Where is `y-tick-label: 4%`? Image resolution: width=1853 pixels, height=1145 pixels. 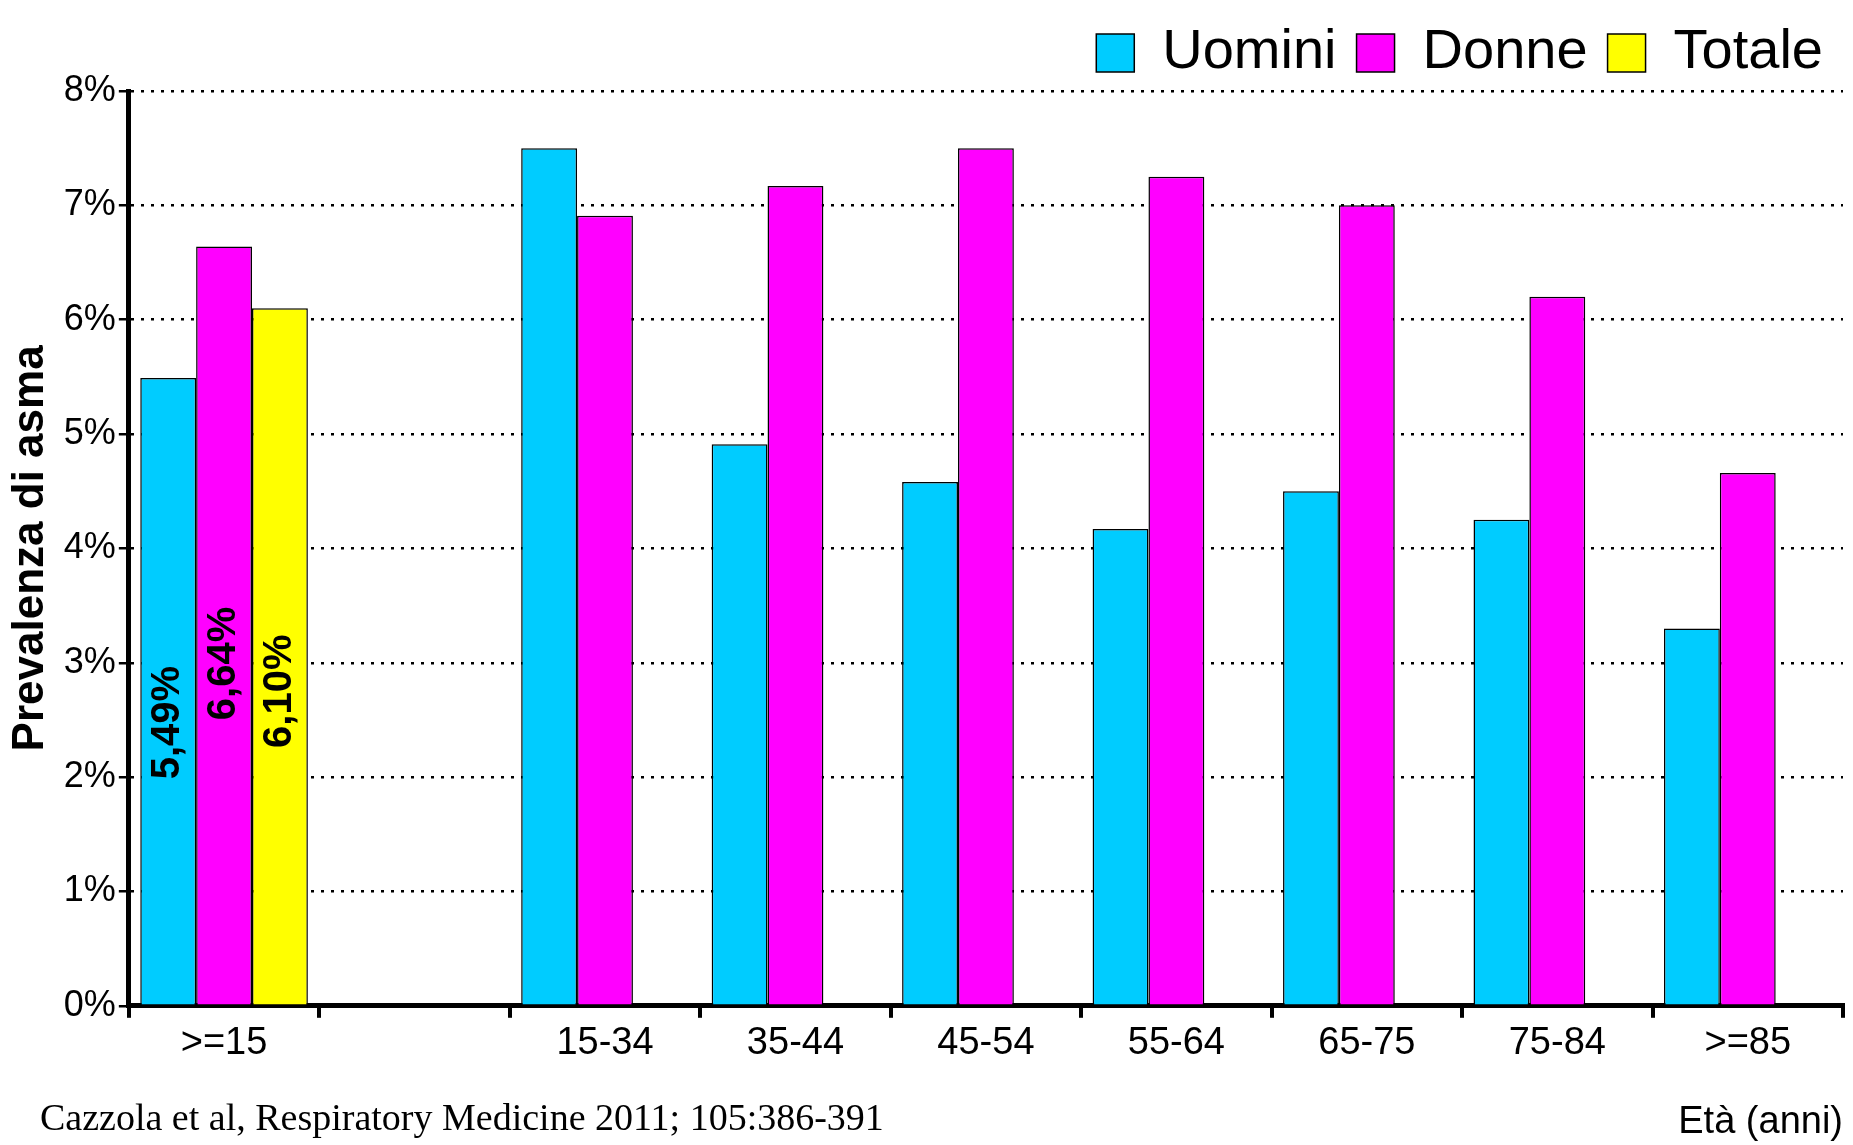 y-tick-label: 4% is located at coordinates (89, 546).